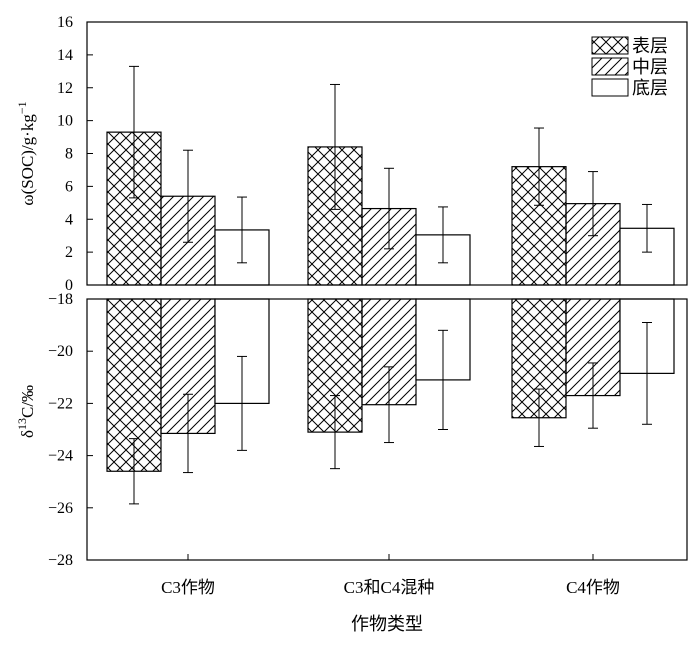  Describe the element at coordinates (188, 587) in the screenshot. I see `category-label-0: C3作物` at that location.